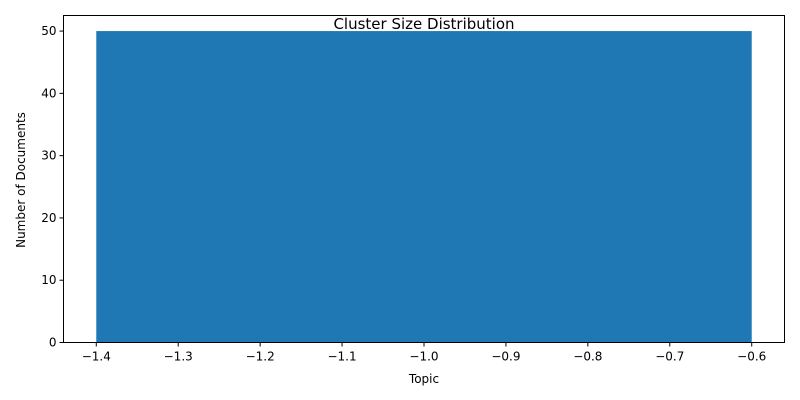 This screenshot has height=400, width=800. I want to click on x-tick-label: −1.2, so click(260, 357).